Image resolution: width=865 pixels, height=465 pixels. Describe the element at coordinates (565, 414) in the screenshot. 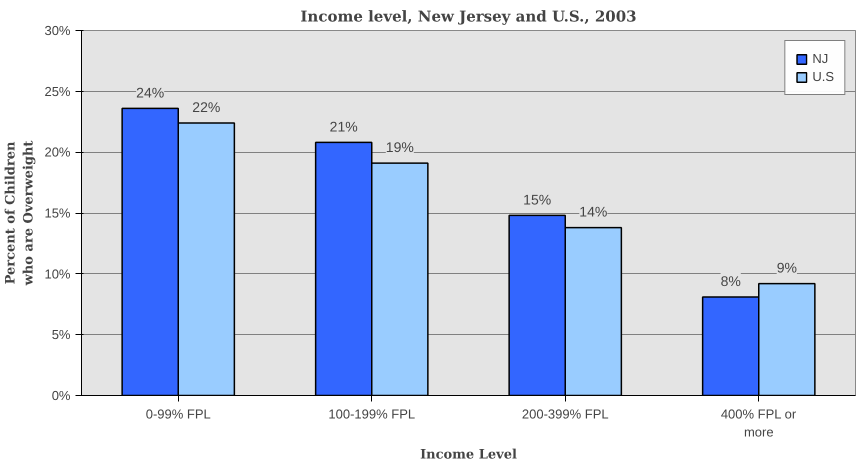

I see `x-tick-label: 200-399% FPL` at that location.